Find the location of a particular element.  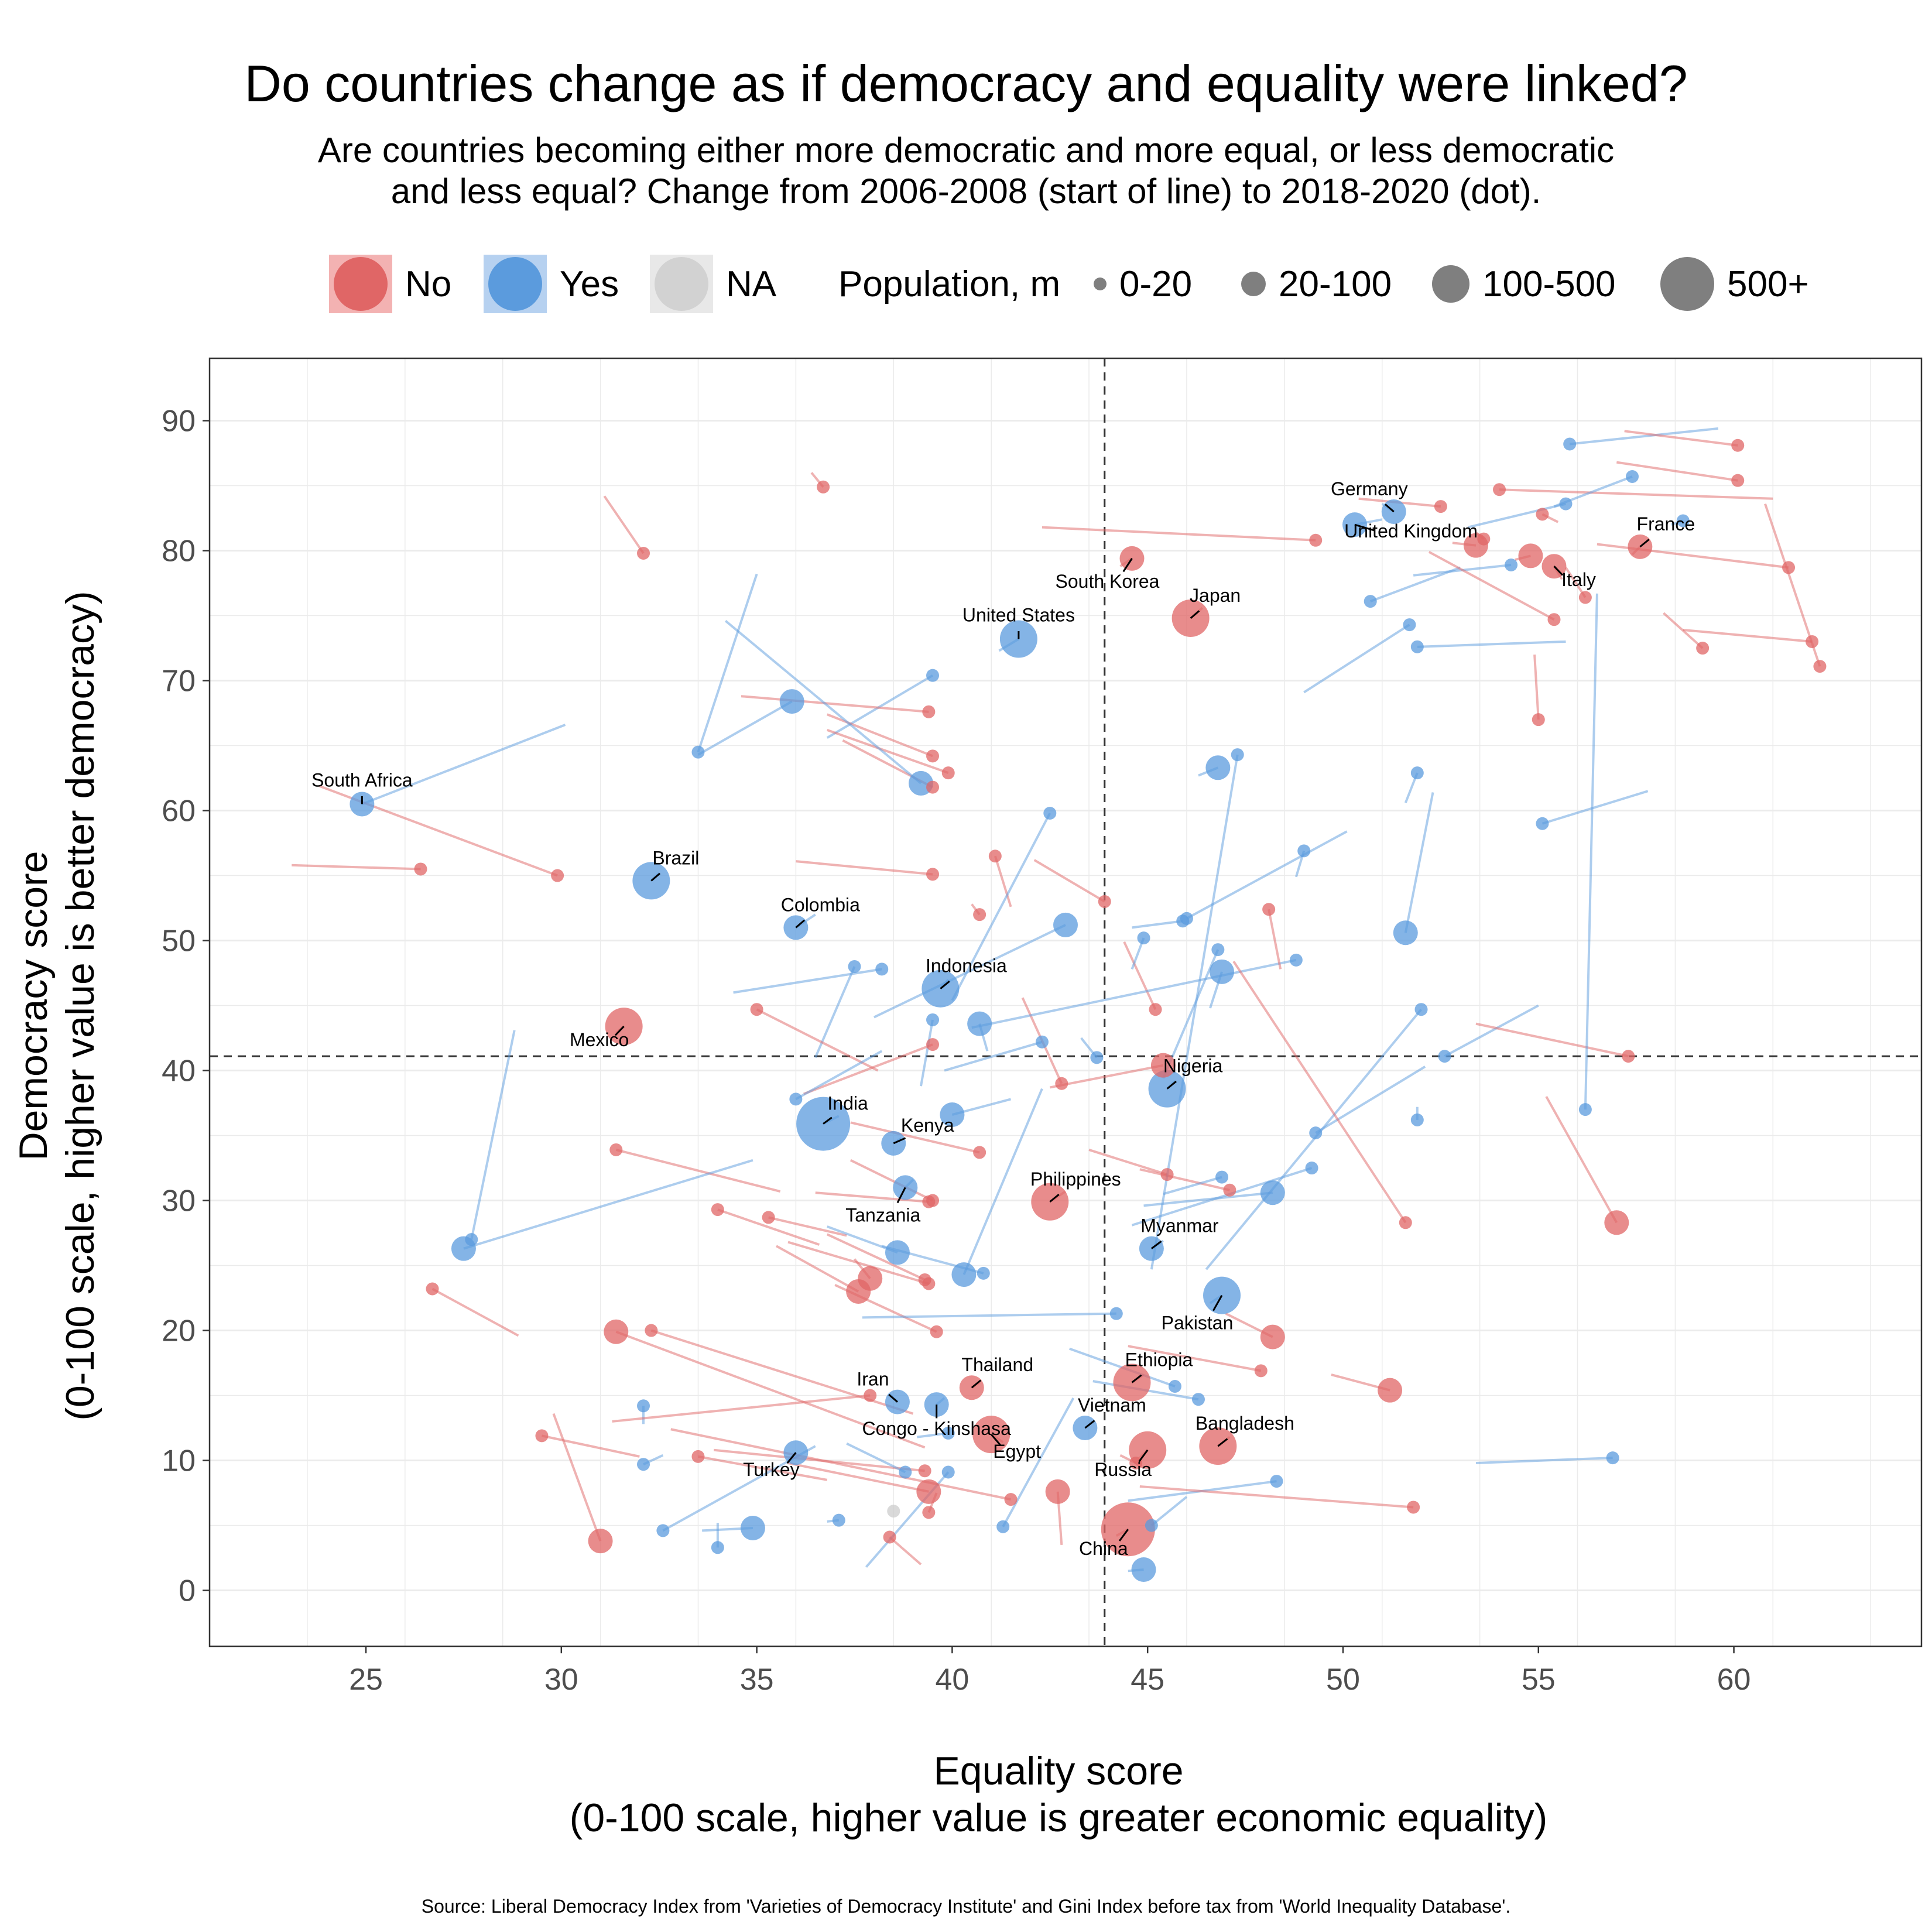

point-label: China is located at coordinates (1103, 1548).